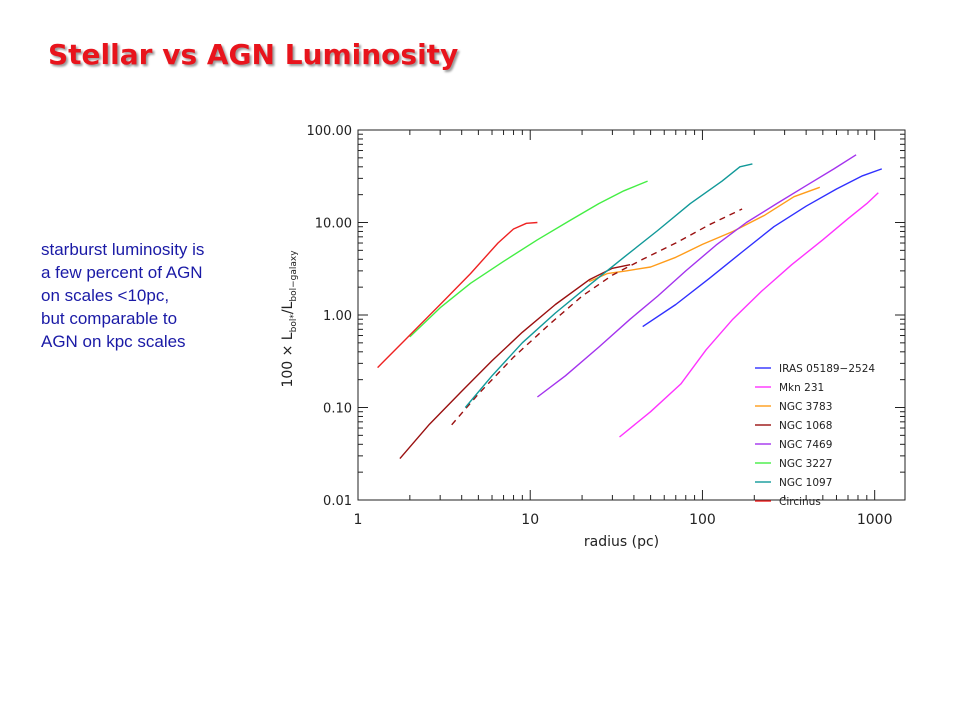 The height and width of the screenshot is (720, 960). I want to click on legend-label: NGC 3783, so click(805, 407).